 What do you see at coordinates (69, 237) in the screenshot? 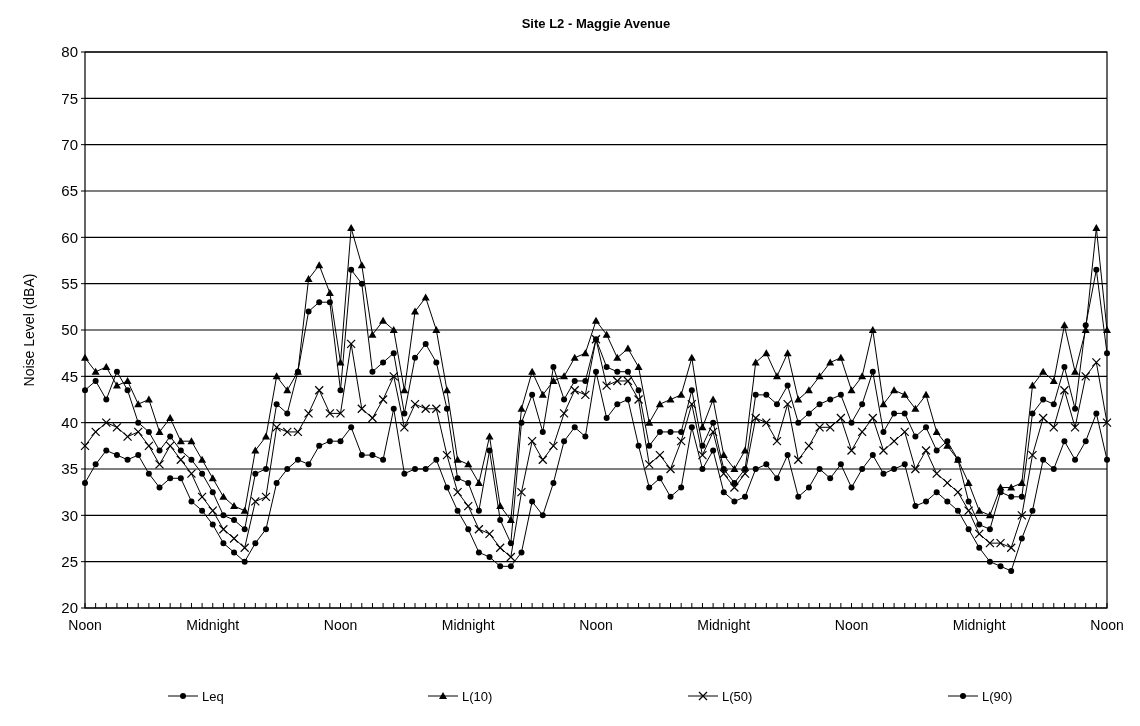
I see `y-tick-label: 60` at bounding box center [69, 237].